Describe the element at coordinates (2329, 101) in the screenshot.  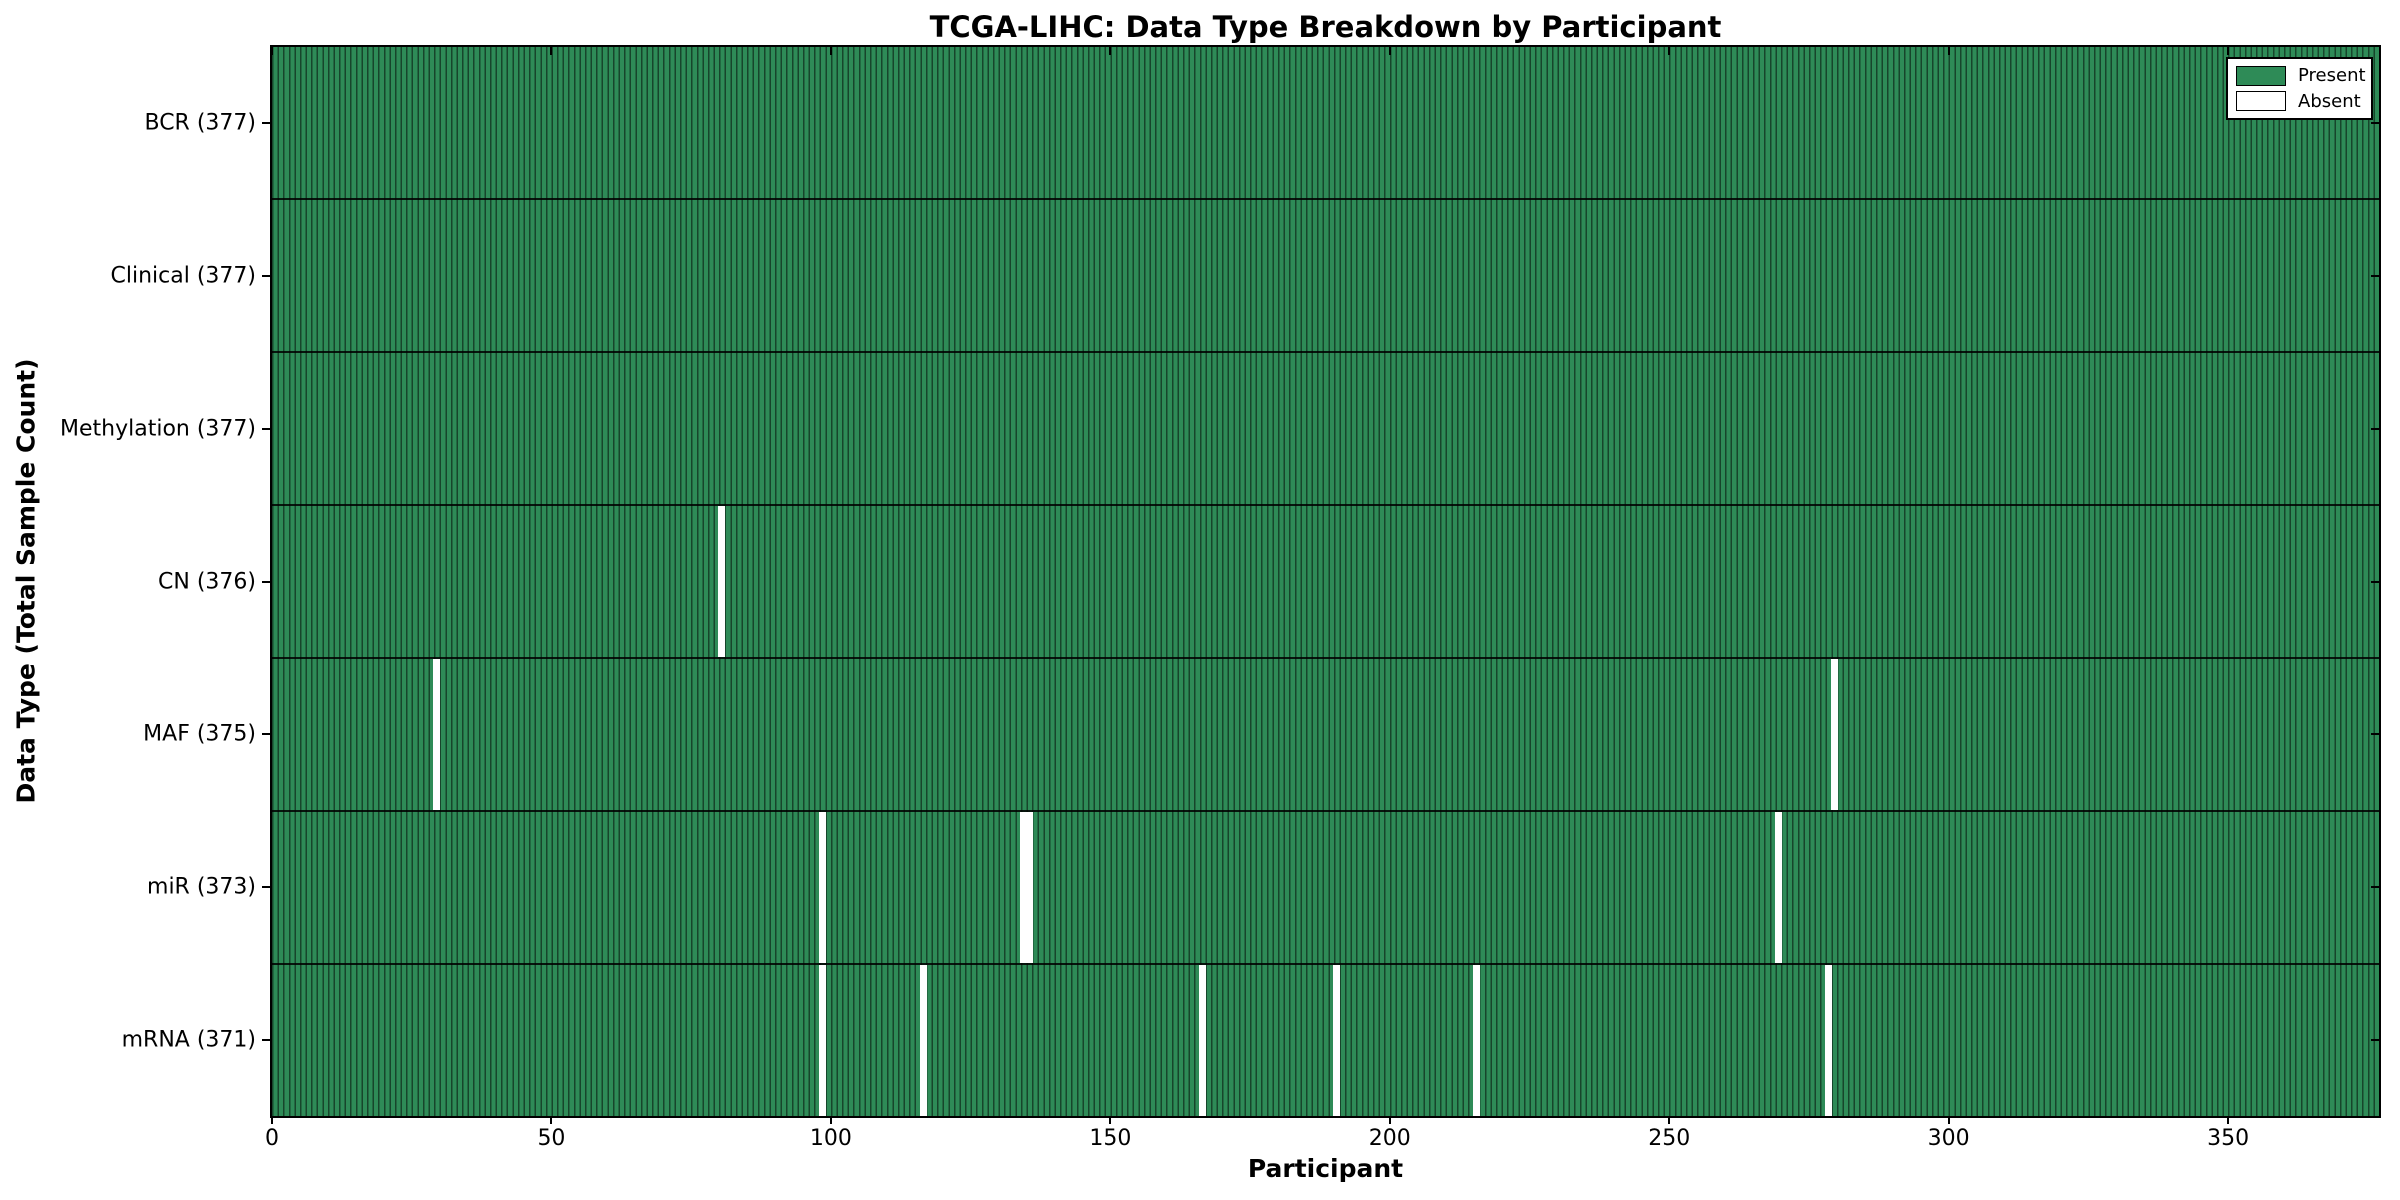
I see `legend-label-absent: Absent` at that location.